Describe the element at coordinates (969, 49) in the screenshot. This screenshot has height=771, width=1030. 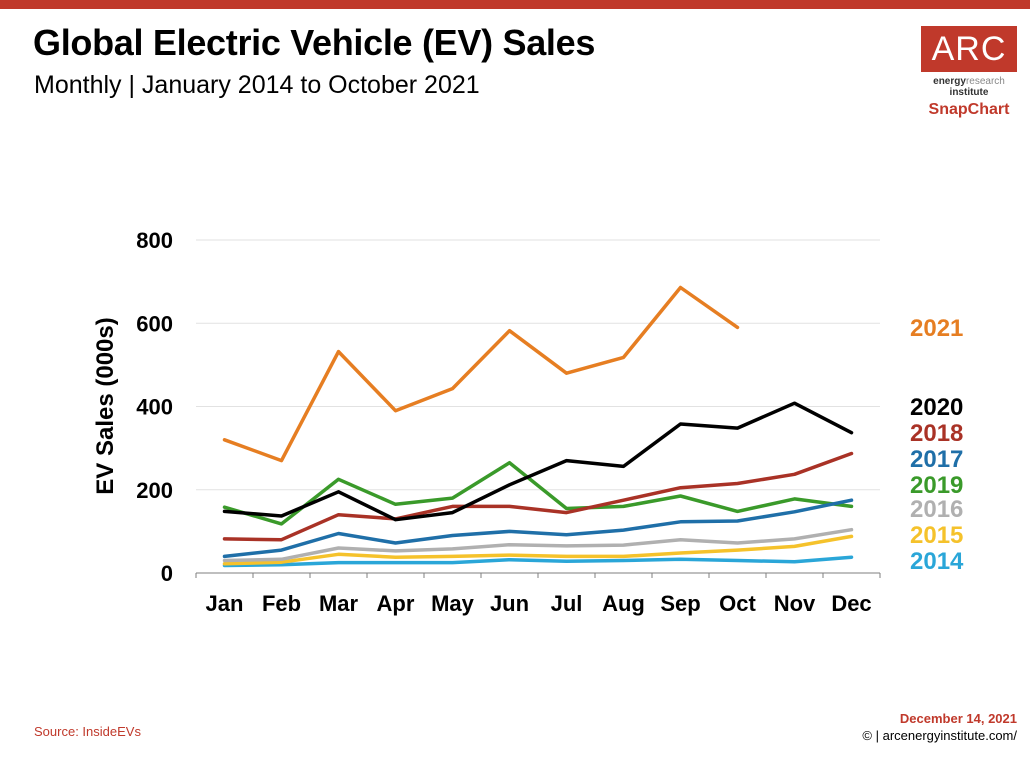
I see `arc-logo-mark: ARC` at that location.